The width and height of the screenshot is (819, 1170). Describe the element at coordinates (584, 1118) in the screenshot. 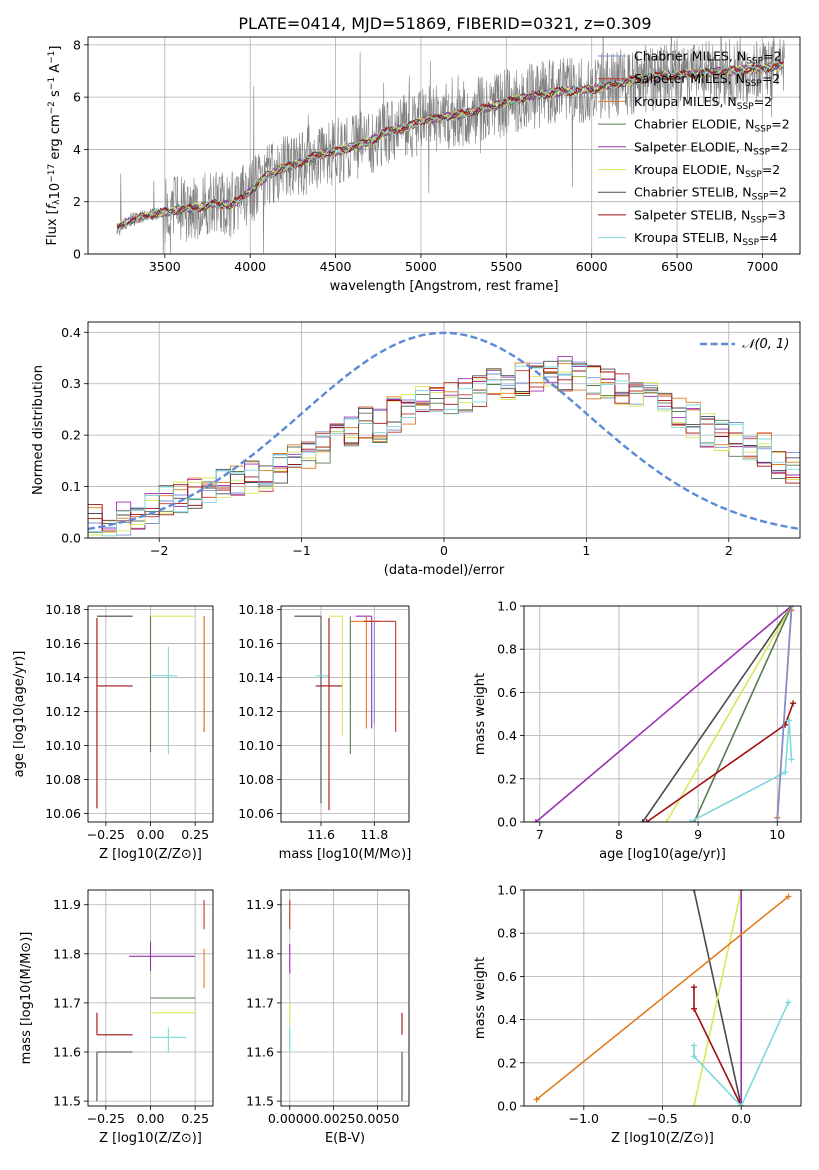

I see `x-tick-label: −1.0` at that location.